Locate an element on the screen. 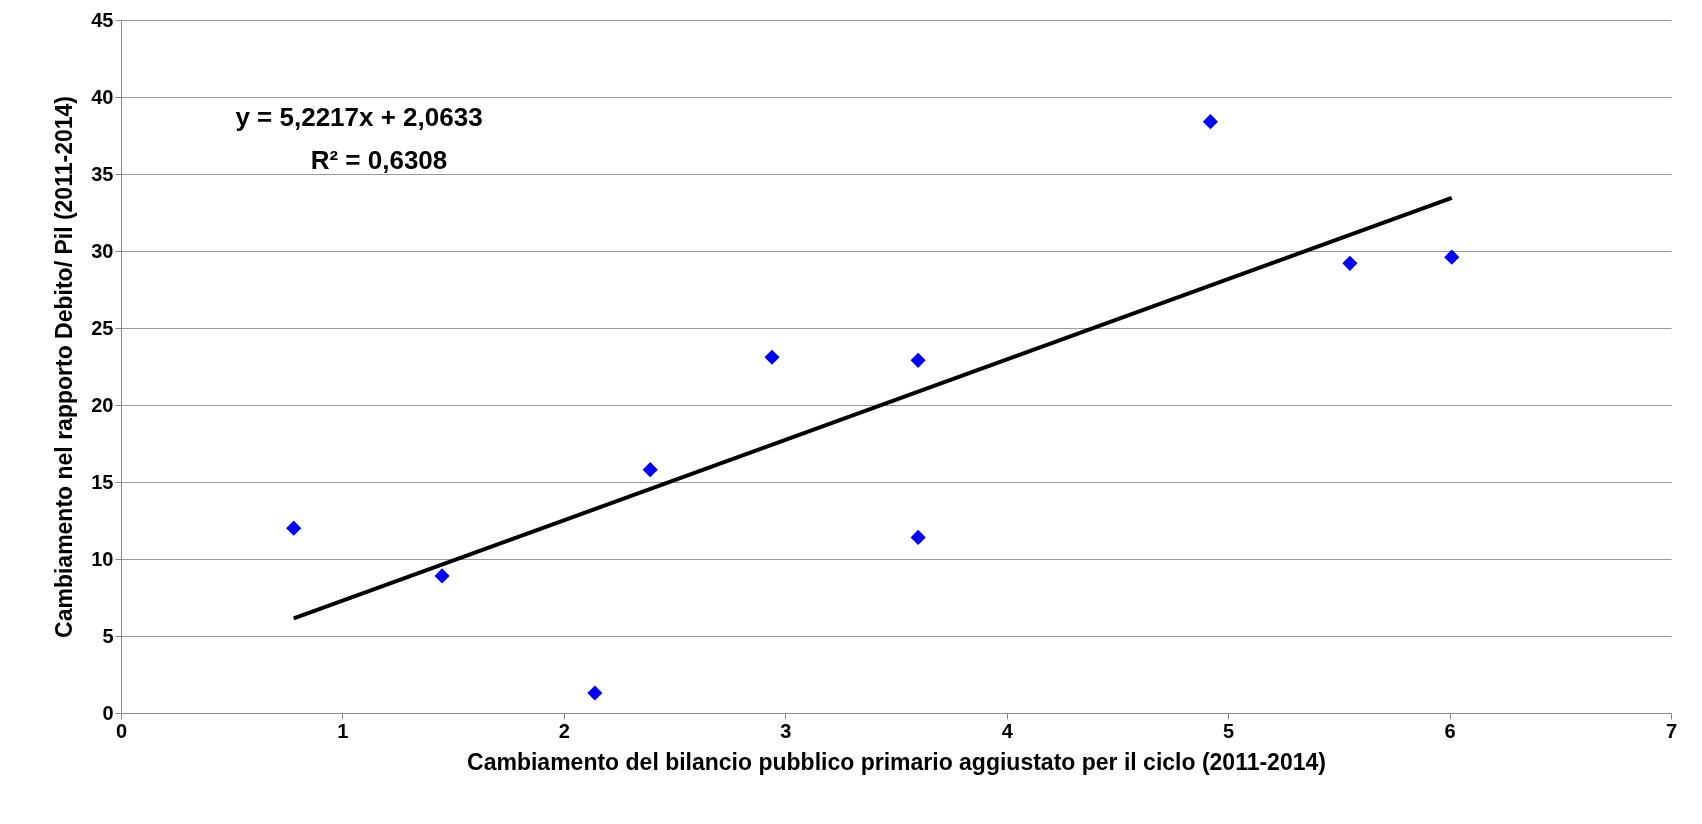 This screenshot has height=824, width=1702. y-tick-label: 0 is located at coordinates (108, 712).